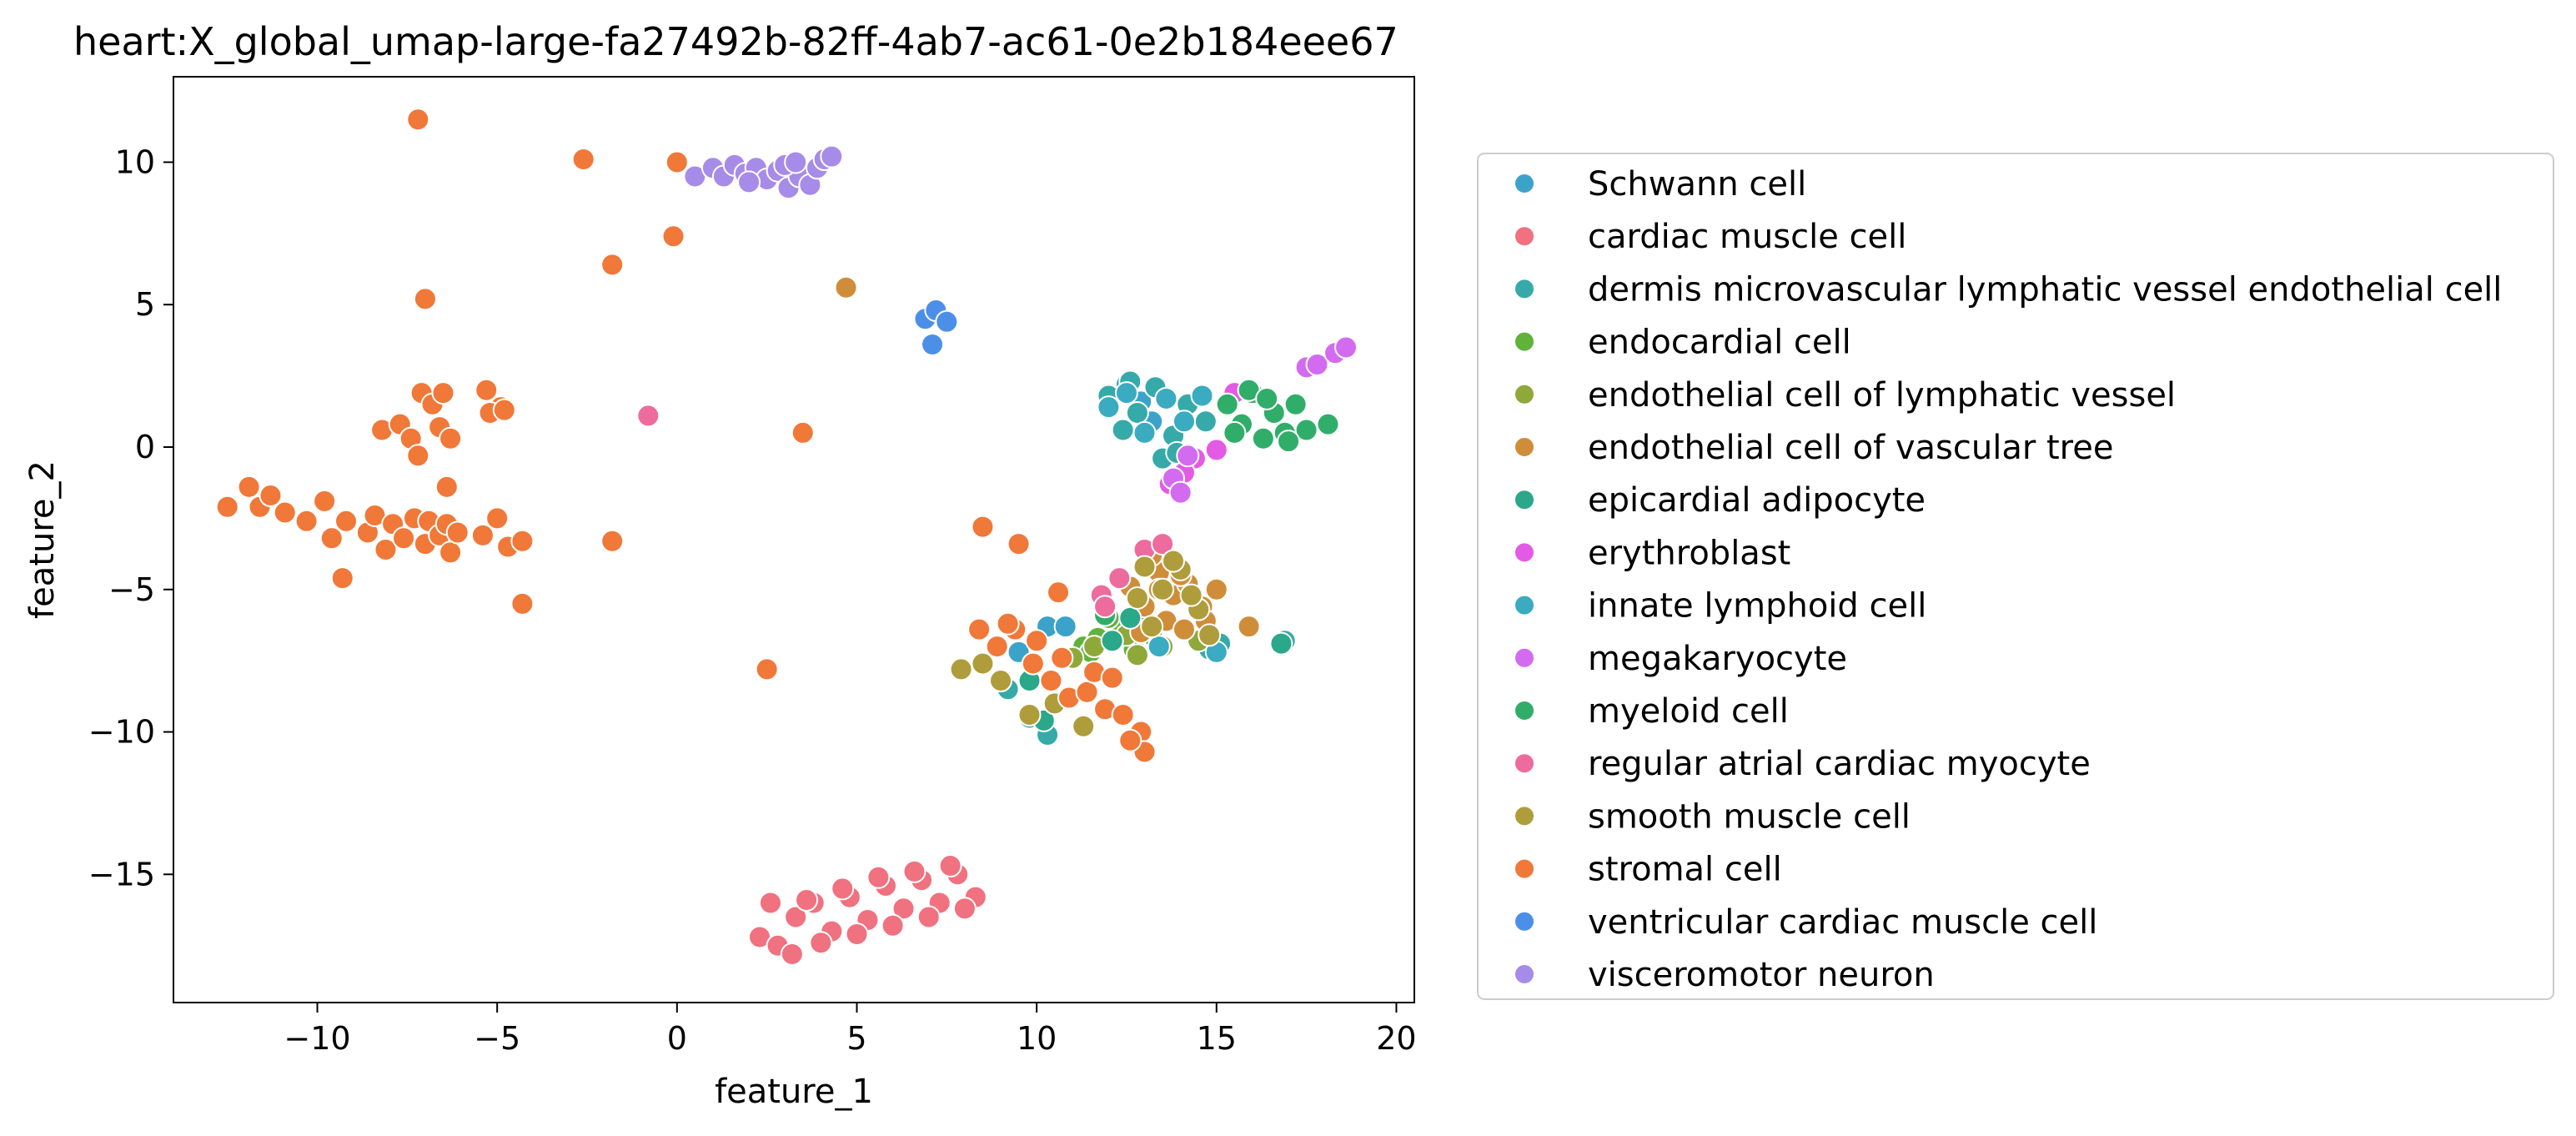 This screenshot has height=1136, width=2576. I want to click on y-tick-label: −10, so click(121, 732).